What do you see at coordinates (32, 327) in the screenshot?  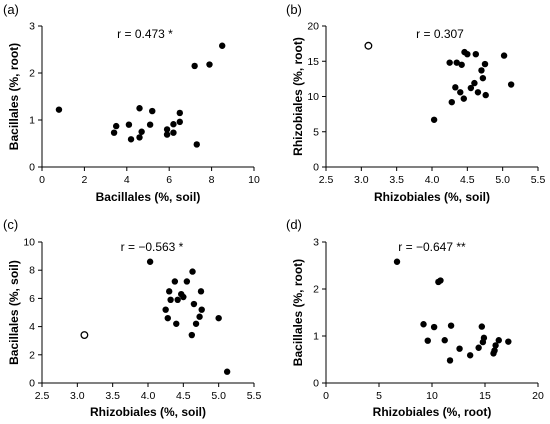 I see `y-tick-label: 4` at bounding box center [32, 327].